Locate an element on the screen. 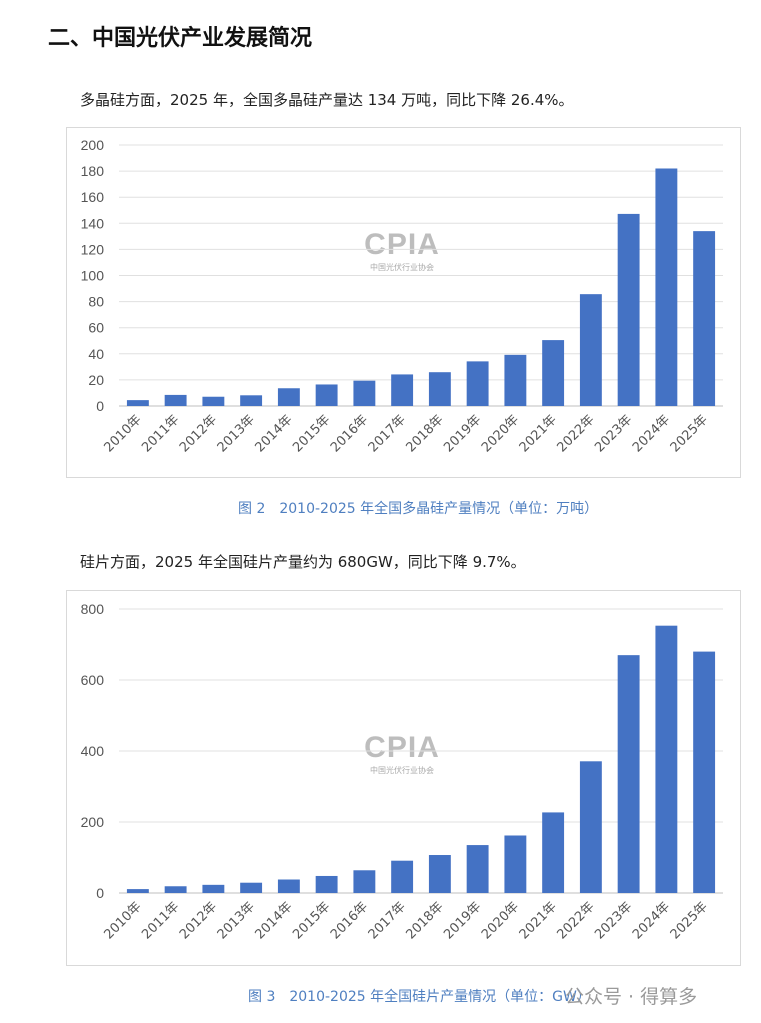 This screenshot has width=761, height=1023. wechat-footer: 公众号 · 得算多 is located at coordinates (631, 997).